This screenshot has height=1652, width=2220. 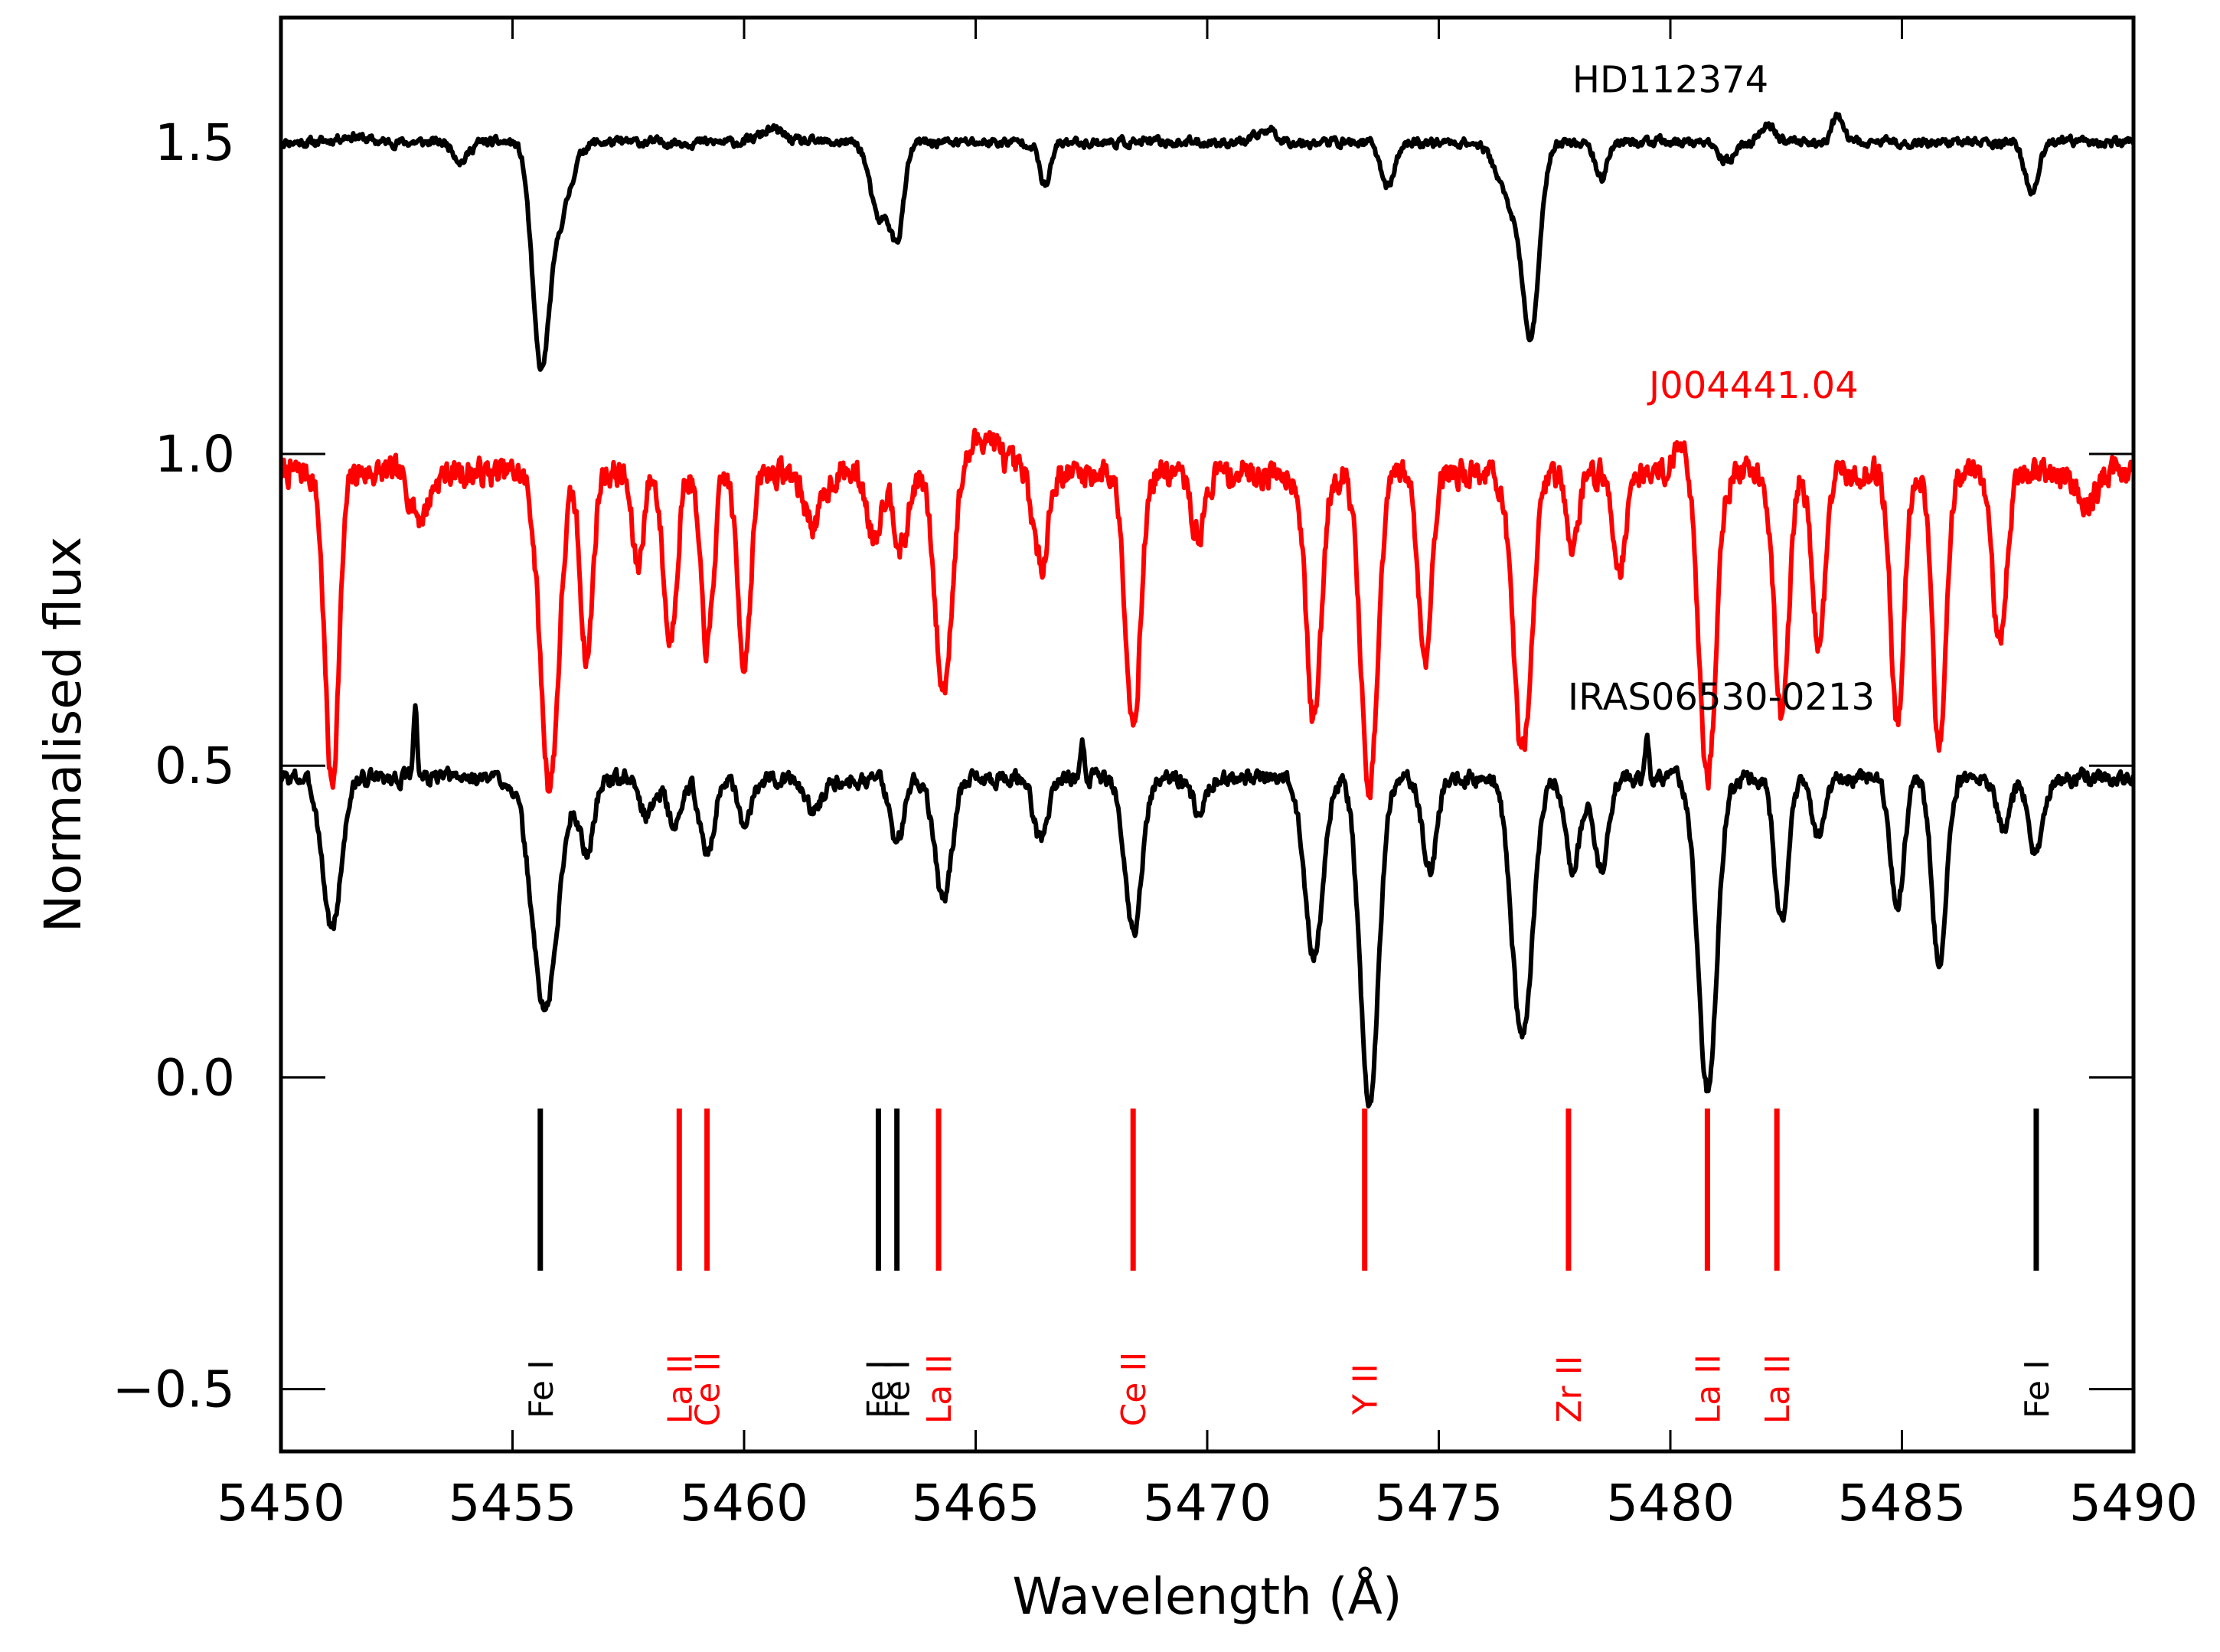 I want to click on x-tick-label: 5475, so click(x=1439, y=1503).